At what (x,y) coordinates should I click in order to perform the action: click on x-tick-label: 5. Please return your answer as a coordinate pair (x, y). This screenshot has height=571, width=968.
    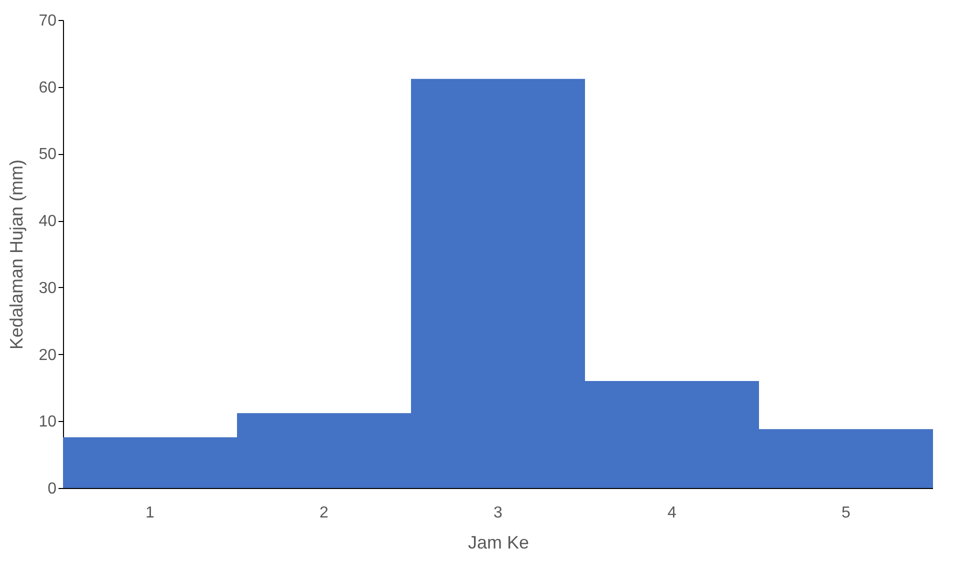
    Looking at the image, I should click on (846, 513).